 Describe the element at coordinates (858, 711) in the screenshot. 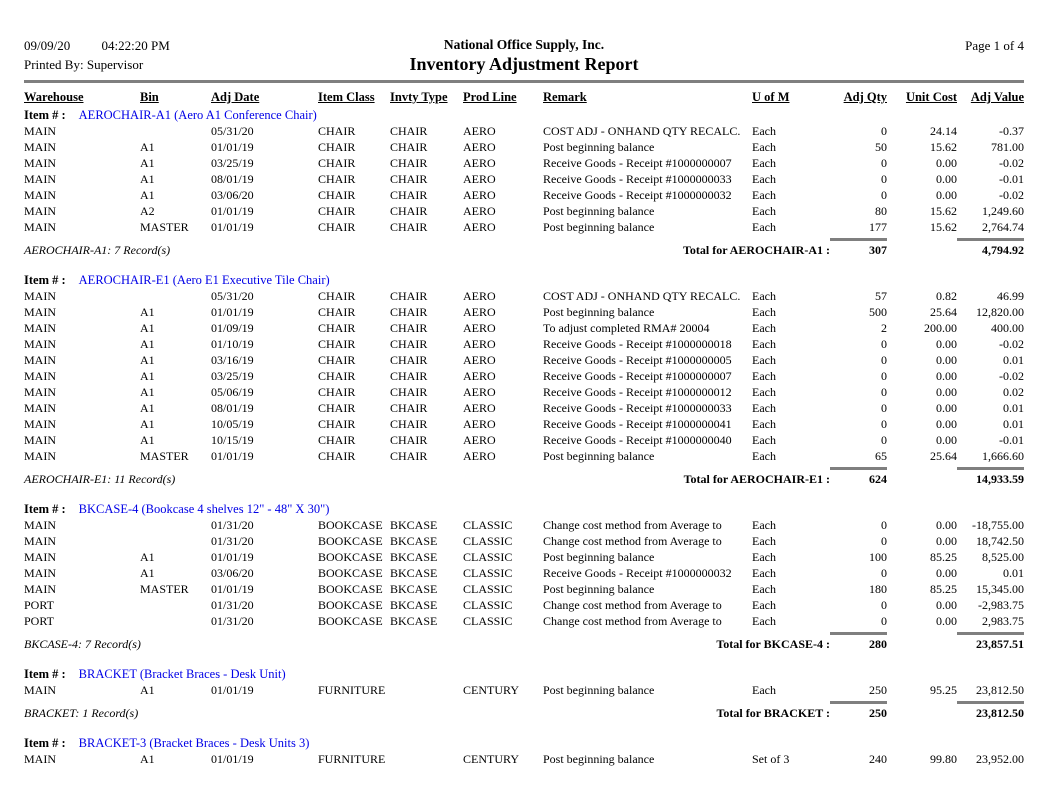

I see `group-total-qty: 250` at that location.